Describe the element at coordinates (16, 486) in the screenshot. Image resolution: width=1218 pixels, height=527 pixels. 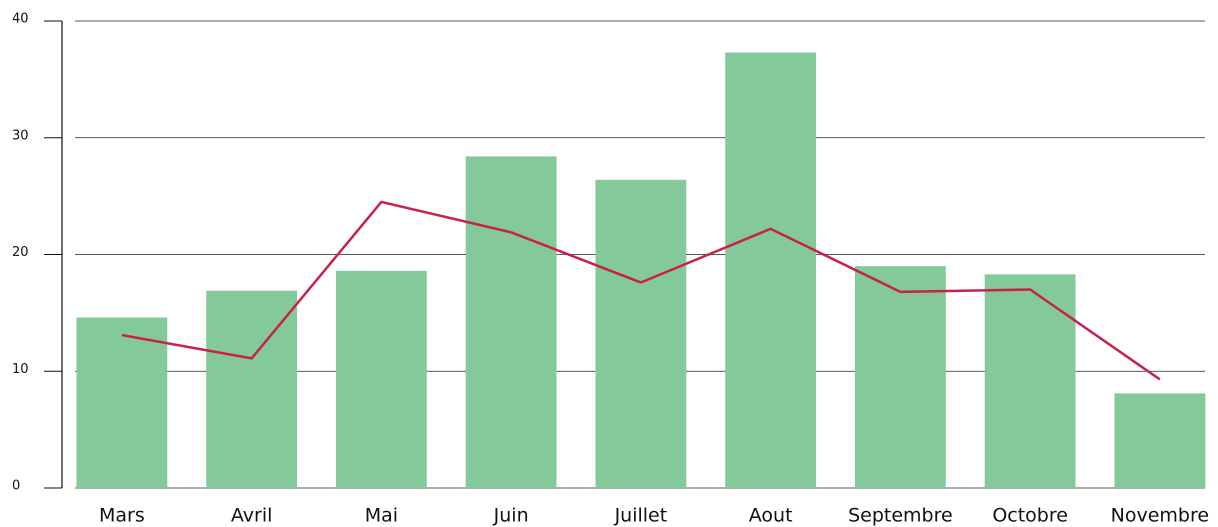
I see `y-tick-label: 0` at that location.